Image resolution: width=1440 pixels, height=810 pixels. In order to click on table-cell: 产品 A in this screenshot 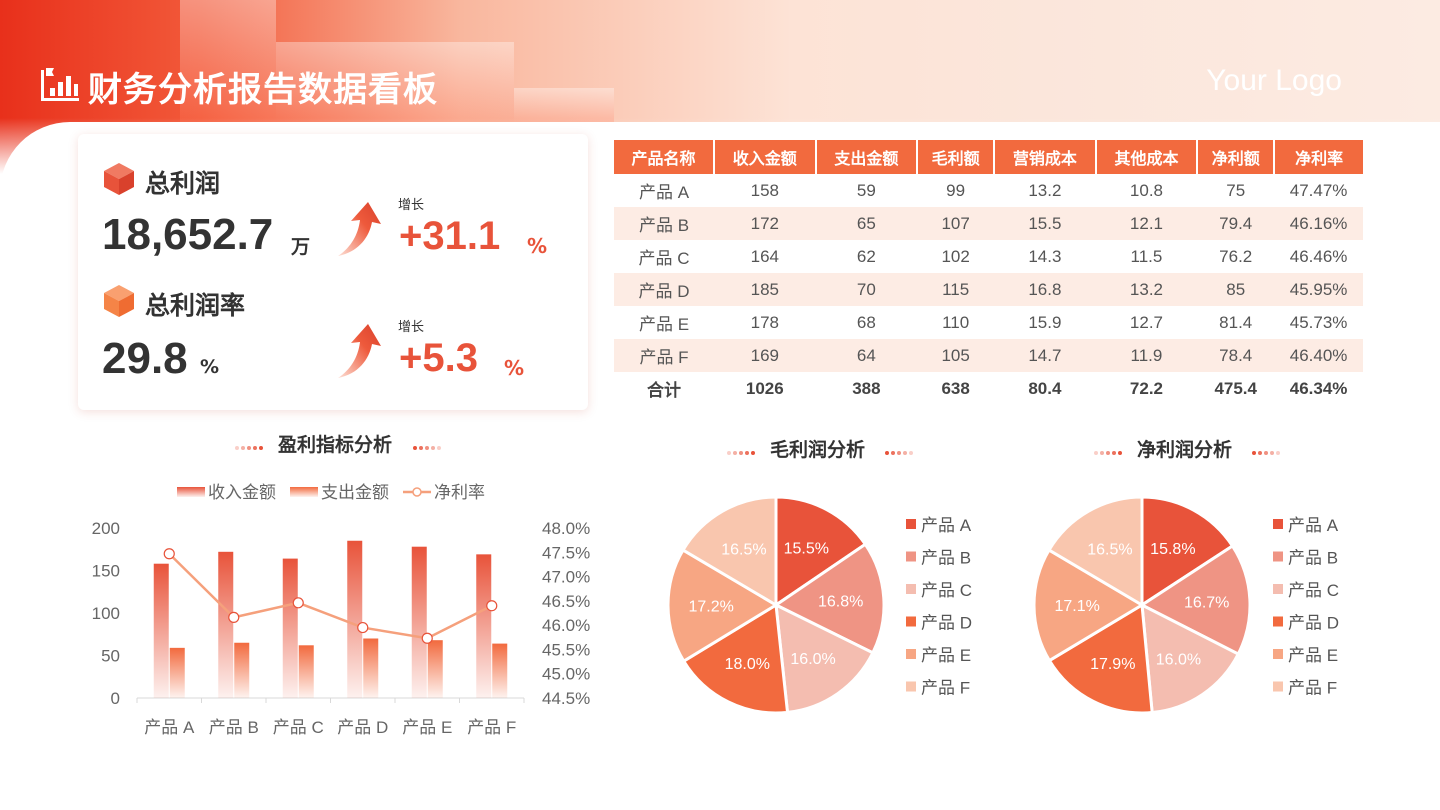, I will do `click(664, 192)`.